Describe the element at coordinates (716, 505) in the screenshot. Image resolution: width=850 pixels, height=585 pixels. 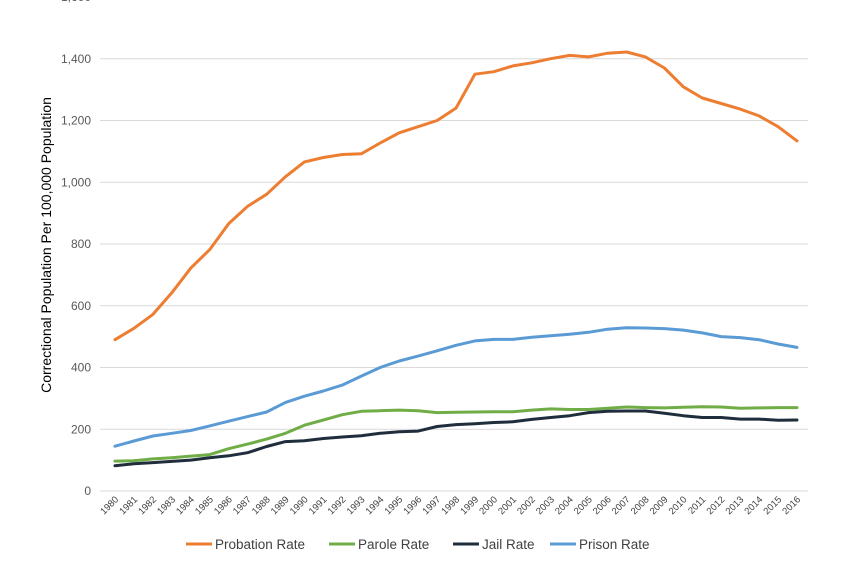
I see `x-tick-label: 2012` at that location.